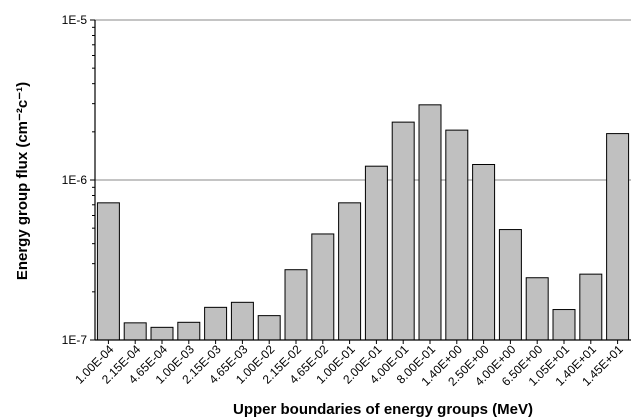  Describe the element at coordinates (383, 409) in the screenshot. I see `x-axis-title: Upper boundaries of energy groups (MeV)` at that location.